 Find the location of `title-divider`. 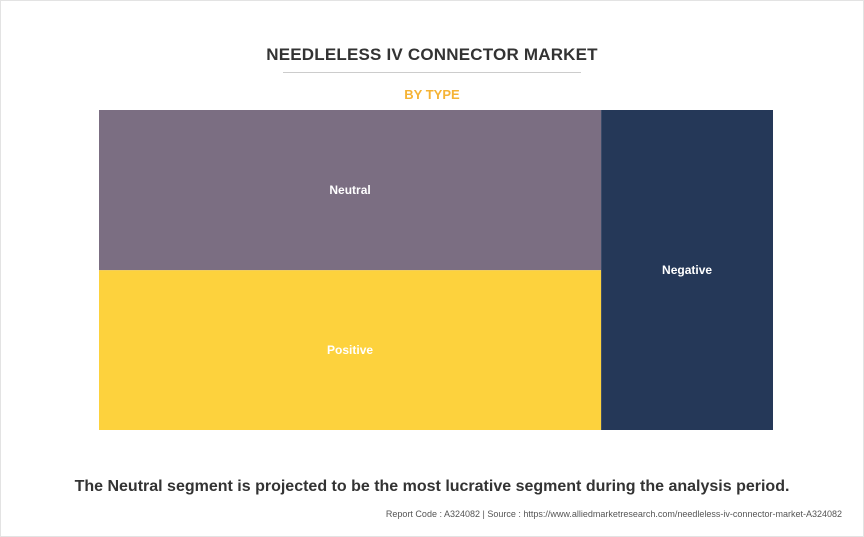

title-divider is located at coordinates (432, 72).